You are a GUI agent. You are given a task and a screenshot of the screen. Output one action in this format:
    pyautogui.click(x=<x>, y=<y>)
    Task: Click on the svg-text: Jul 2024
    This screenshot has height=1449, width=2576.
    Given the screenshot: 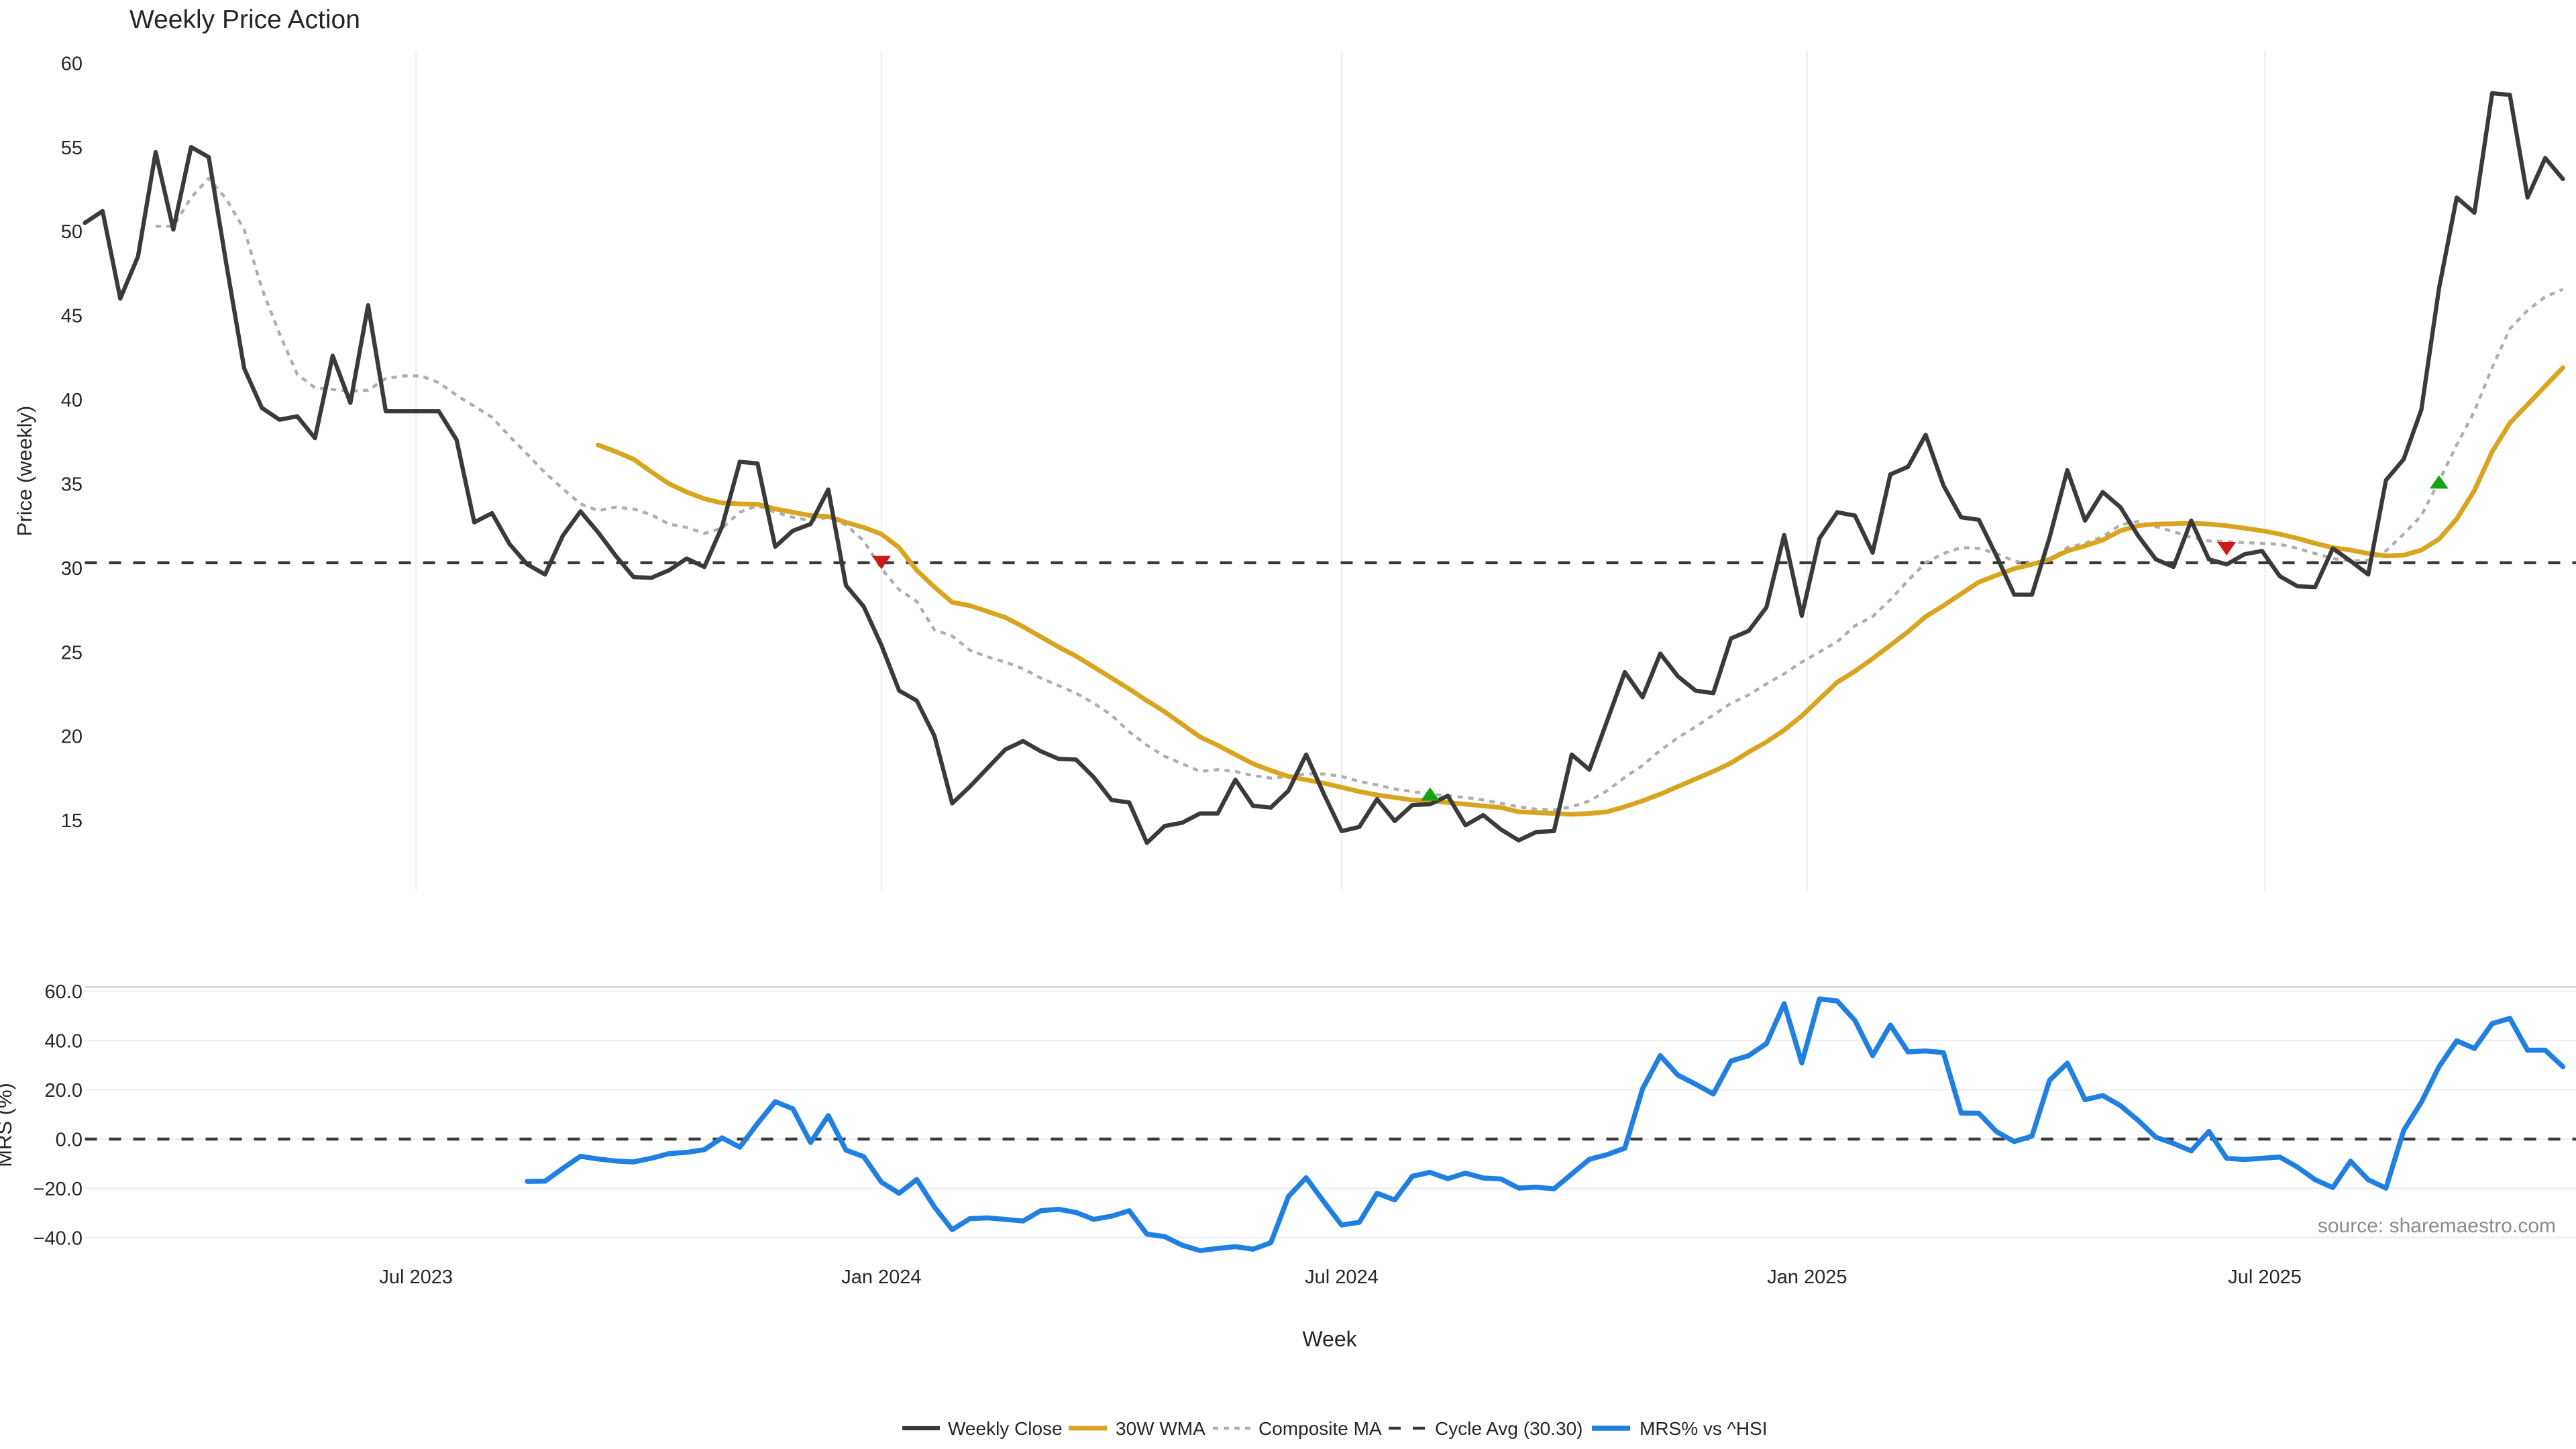 What is the action you would take?
    pyautogui.click(x=1342, y=1277)
    